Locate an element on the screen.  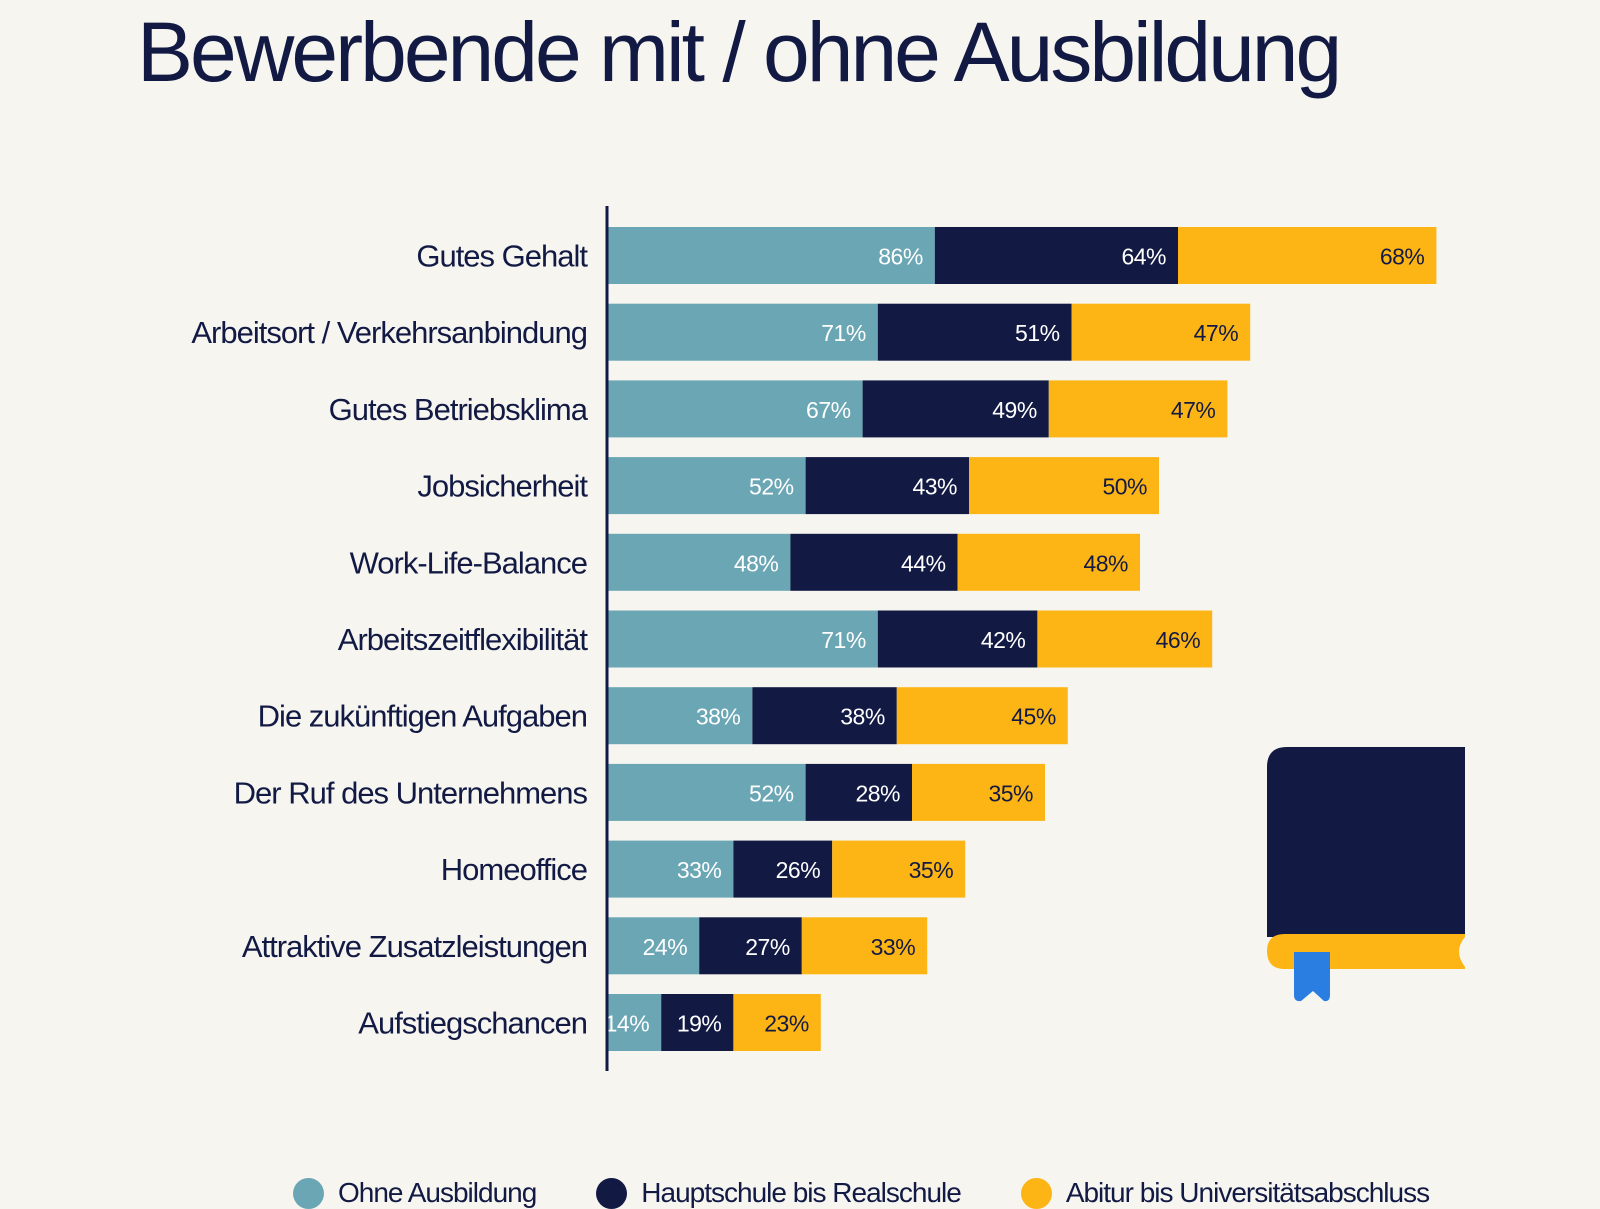
bar-arbeitsort-verkehrsanbindung-hauptschule-bis-realschule is located at coordinates (974, 332).